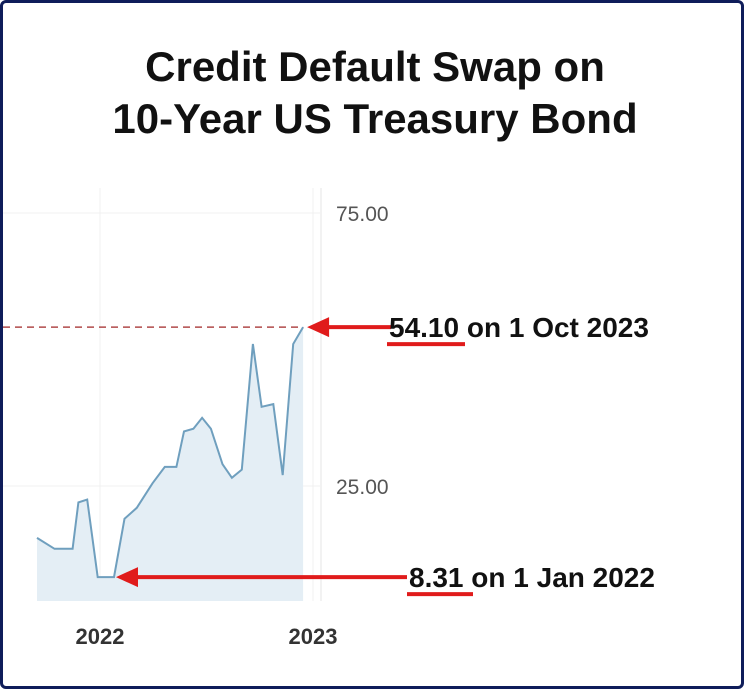 This screenshot has height=689, width=744. What do you see at coordinates (170, 452) in the screenshot?
I see `cds-series-line` at bounding box center [170, 452].